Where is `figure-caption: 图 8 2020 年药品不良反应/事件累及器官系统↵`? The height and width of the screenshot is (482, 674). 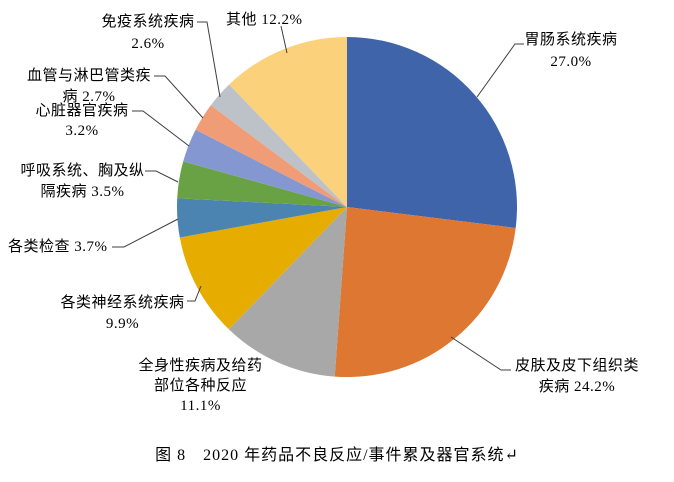
figure-caption: 图 8 2020 年药品不良反应/事件累及器官系统↵ is located at coordinates (337, 455).